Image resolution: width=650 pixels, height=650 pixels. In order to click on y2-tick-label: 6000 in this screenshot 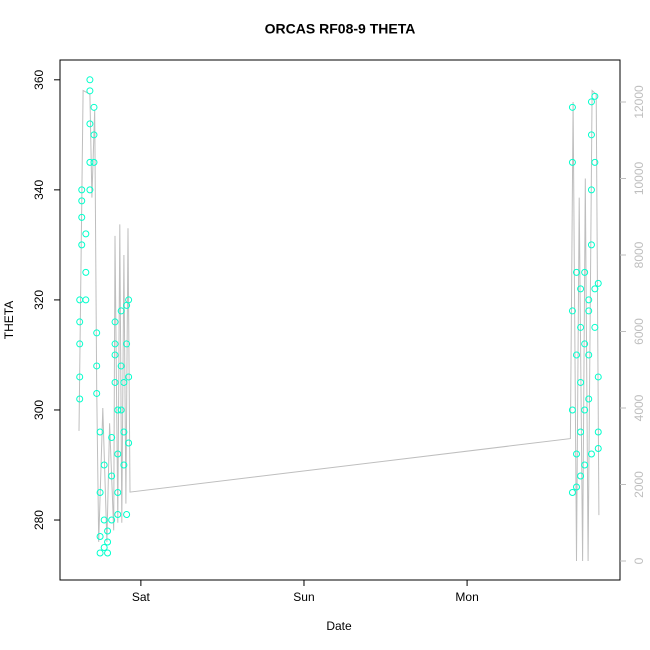, I will do `click(639, 331)`.